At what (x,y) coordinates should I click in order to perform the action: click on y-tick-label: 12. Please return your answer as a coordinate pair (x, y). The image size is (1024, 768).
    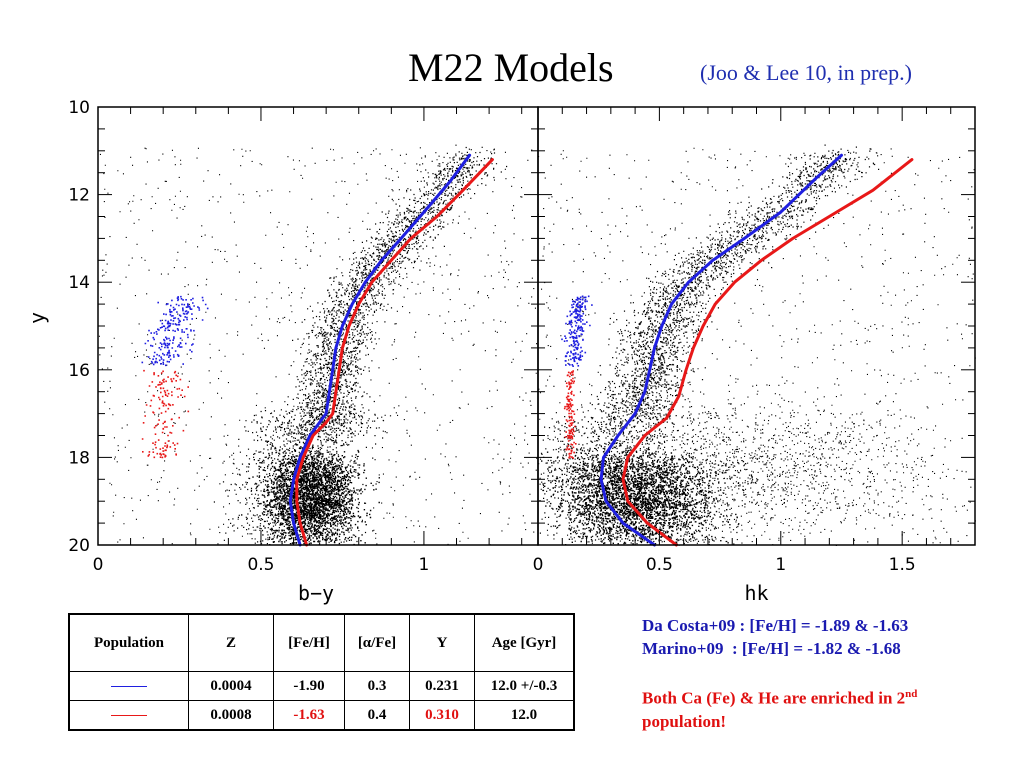
    Looking at the image, I should click on (79, 196).